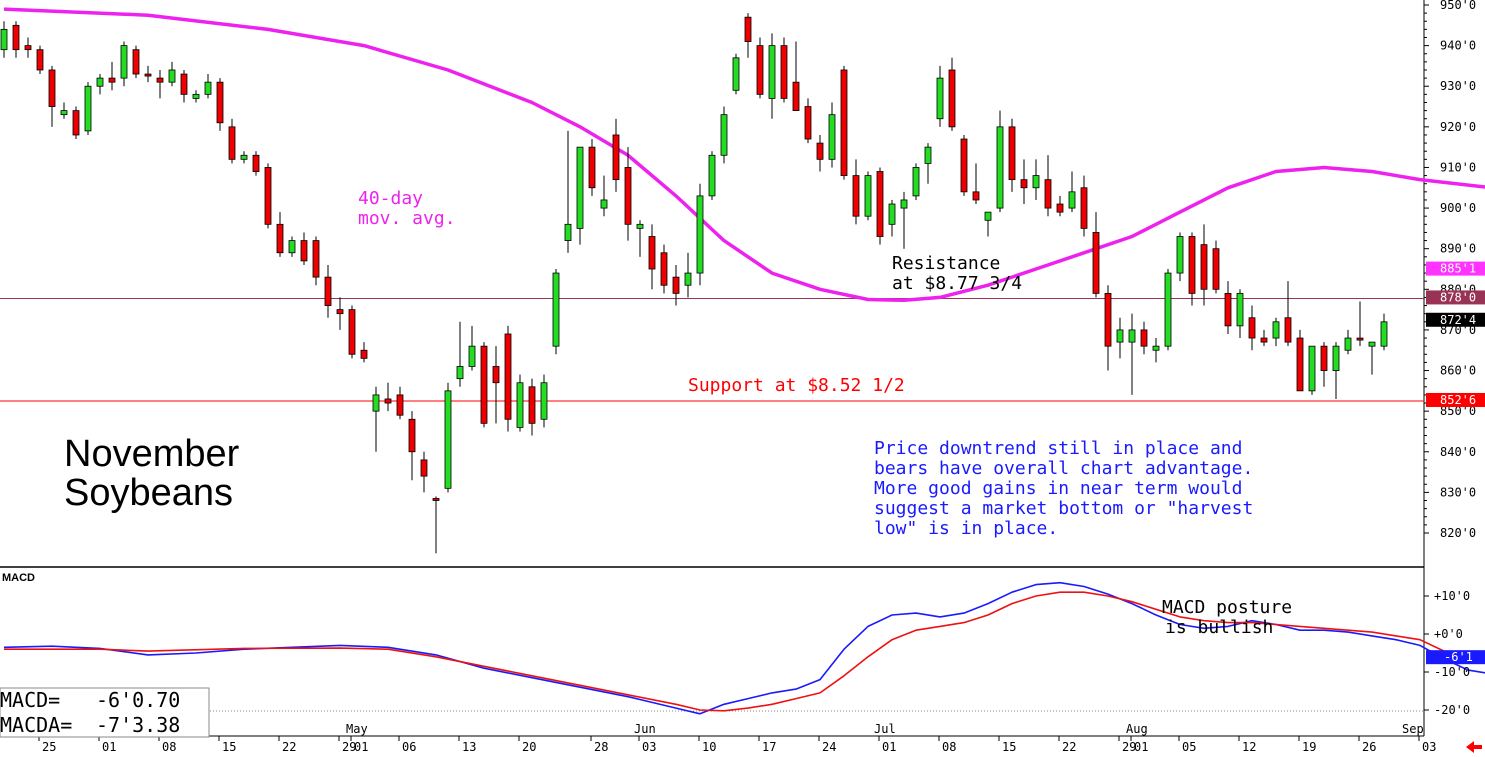 The width and height of the screenshot is (1485, 757). Describe the element at coordinates (1458, 208) in the screenshot. I see `price-tick-label: 900'0` at that location.